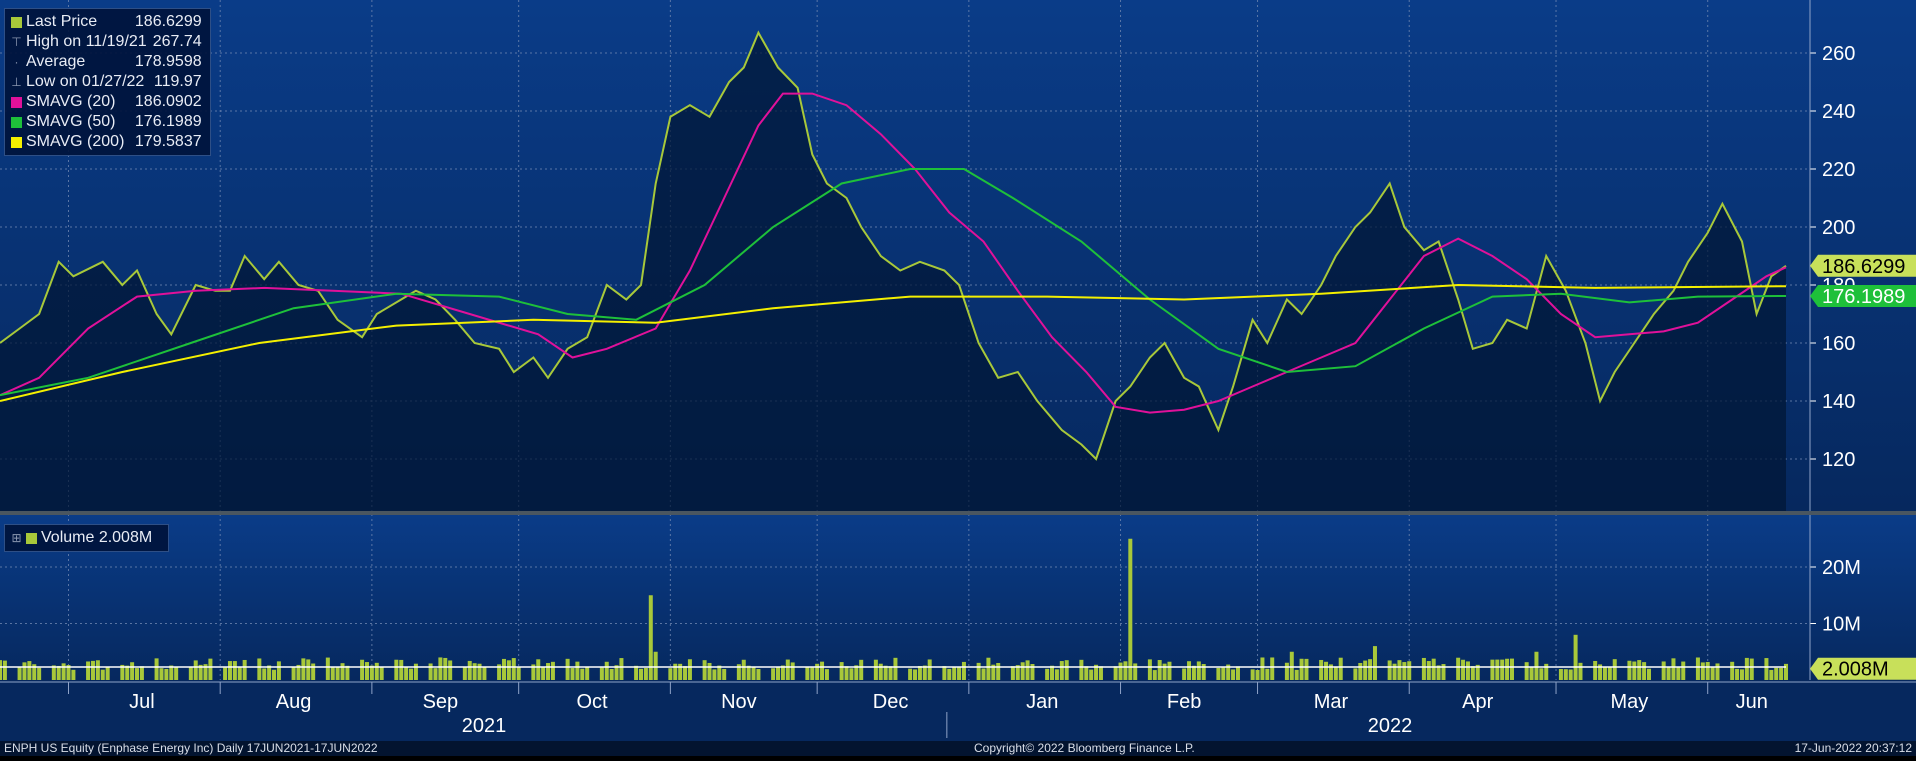 This screenshot has width=1916, height=761. What do you see at coordinates (85, 81) in the screenshot?
I see `legend-label: Low on 01/27/22` at bounding box center [85, 81].